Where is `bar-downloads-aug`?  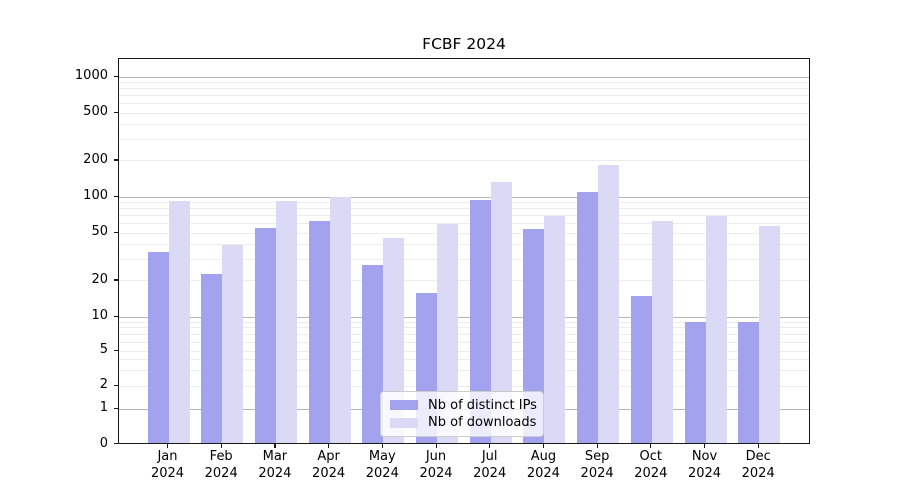 bar-downloads-aug is located at coordinates (555, 329).